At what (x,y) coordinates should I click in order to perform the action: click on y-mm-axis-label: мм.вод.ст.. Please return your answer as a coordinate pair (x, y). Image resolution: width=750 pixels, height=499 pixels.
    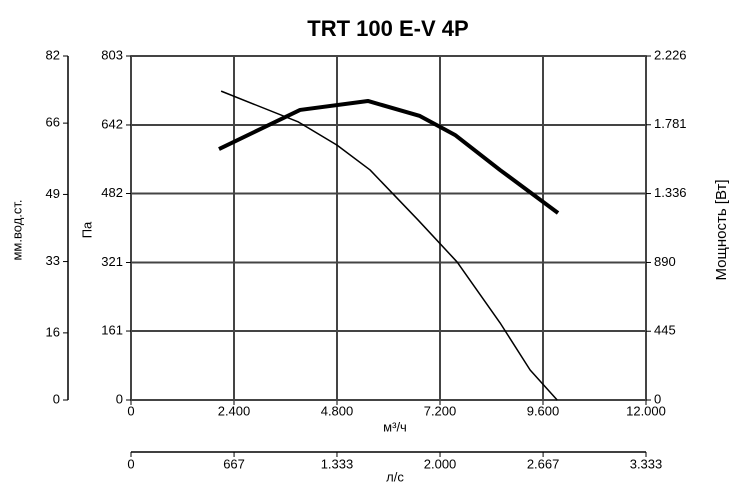
    Looking at the image, I should click on (16, 229).